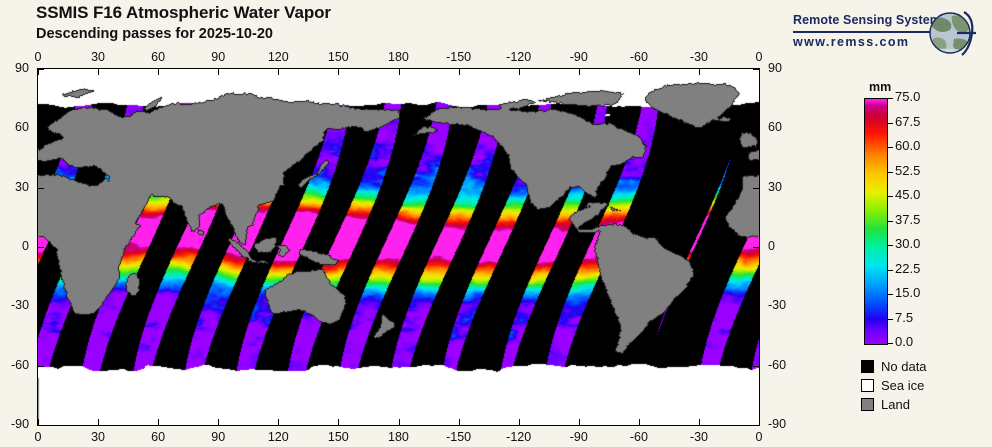 The image size is (992, 447). I want to click on colorbar-tick-label: 75.0, so click(908, 96).